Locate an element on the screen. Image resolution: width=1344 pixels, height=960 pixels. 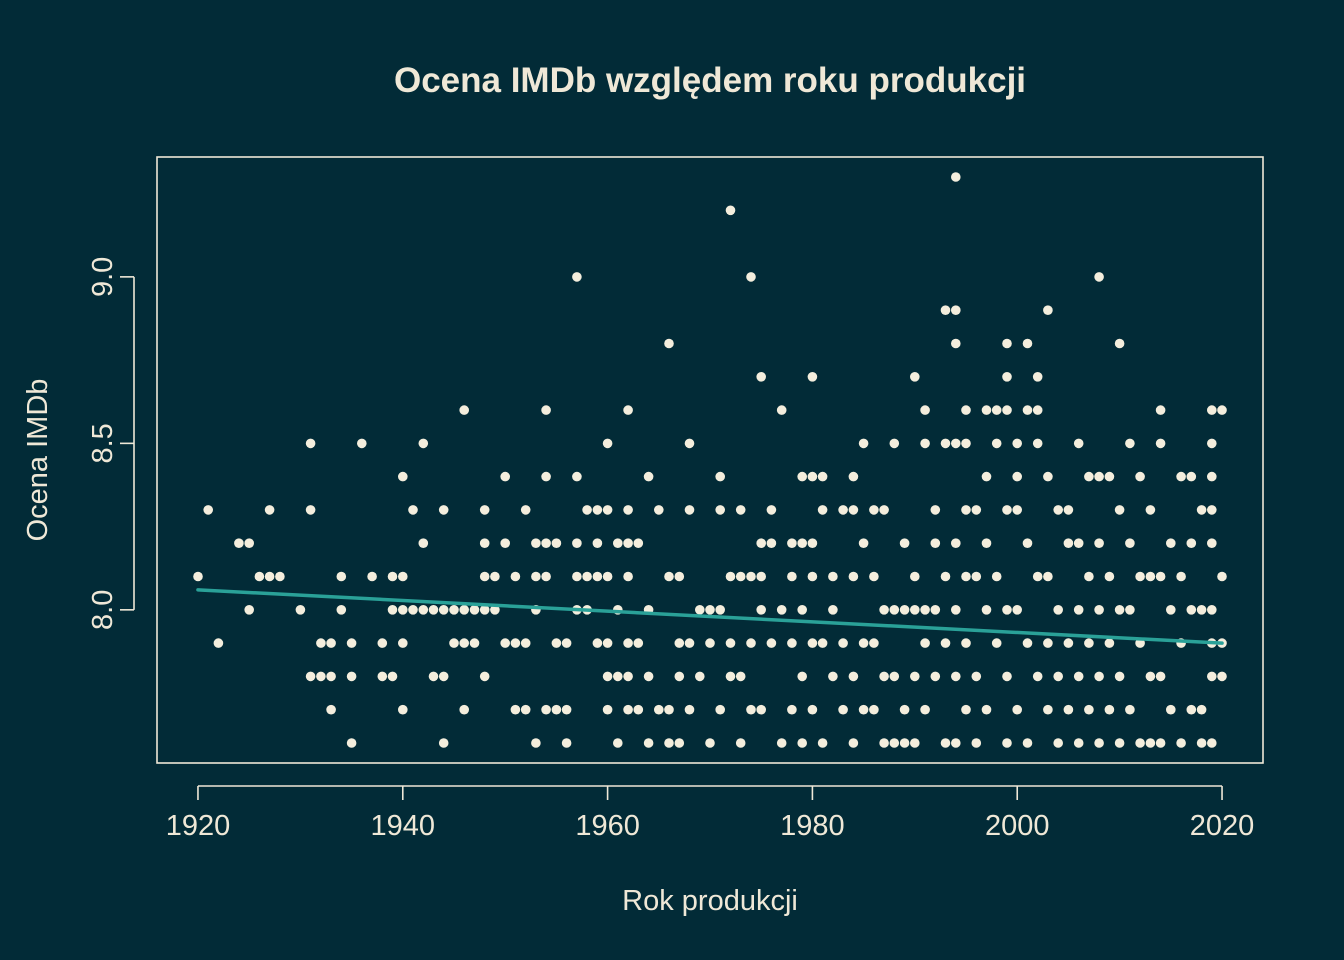
x-tick-label: 2000 is located at coordinates (1017, 826).